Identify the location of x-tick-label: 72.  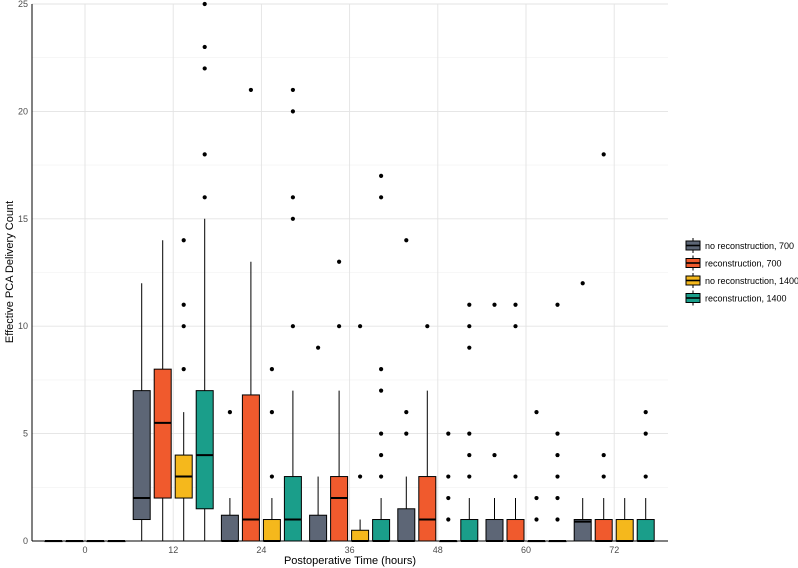
(614, 550).